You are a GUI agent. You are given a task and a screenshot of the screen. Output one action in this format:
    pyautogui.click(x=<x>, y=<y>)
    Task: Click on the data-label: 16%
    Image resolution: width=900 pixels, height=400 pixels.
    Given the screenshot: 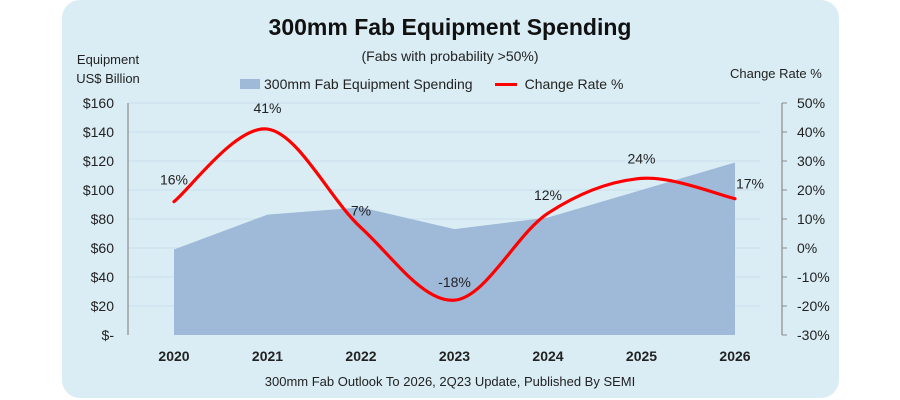 What is the action you would take?
    pyautogui.click(x=174, y=180)
    